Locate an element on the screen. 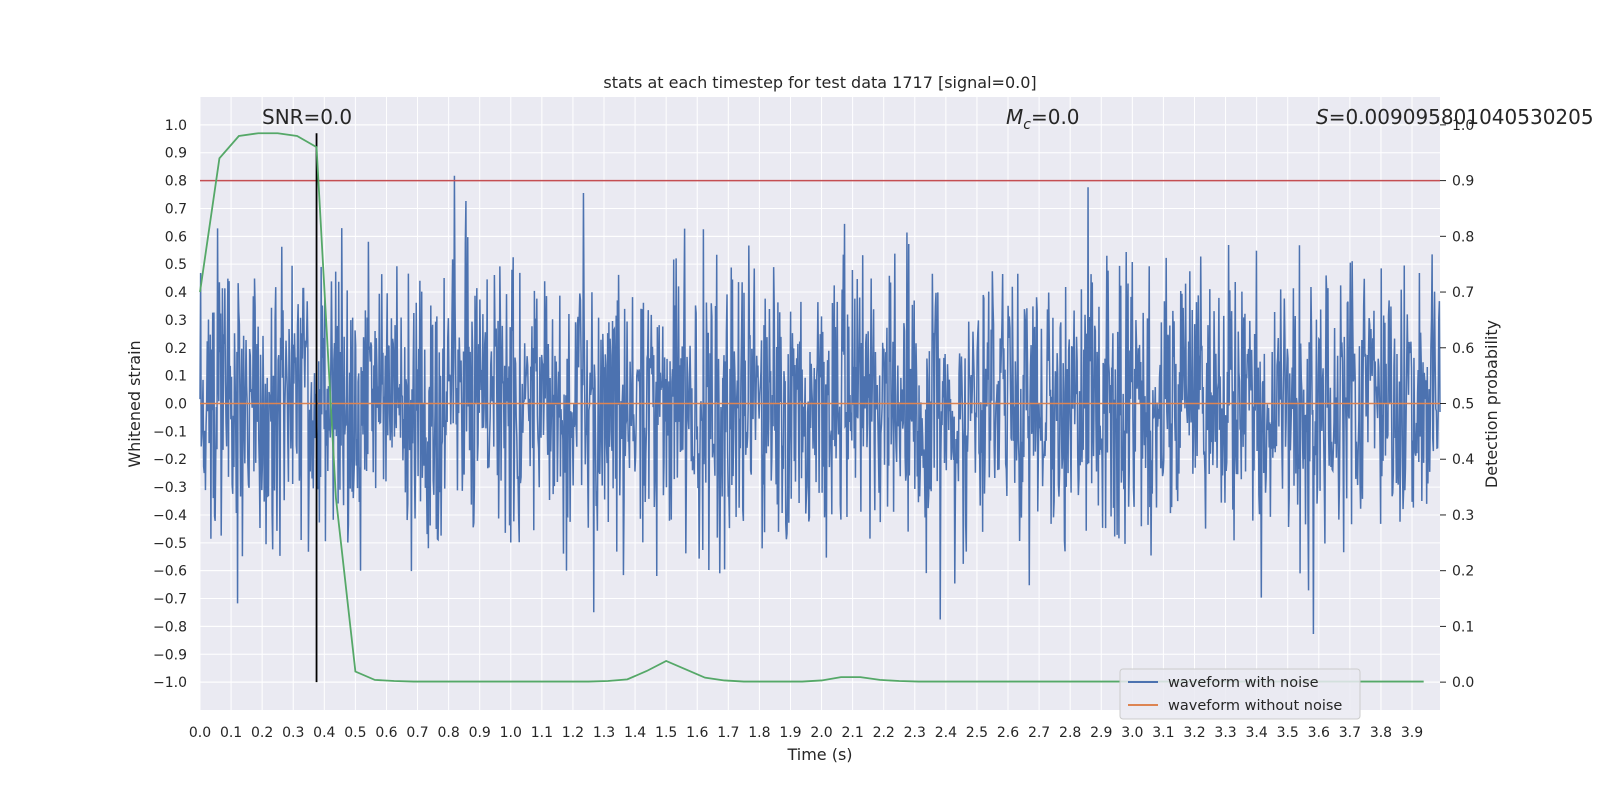 This screenshot has height=800, width=1600. y2-tick-label: 0.2 is located at coordinates (1463, 572).